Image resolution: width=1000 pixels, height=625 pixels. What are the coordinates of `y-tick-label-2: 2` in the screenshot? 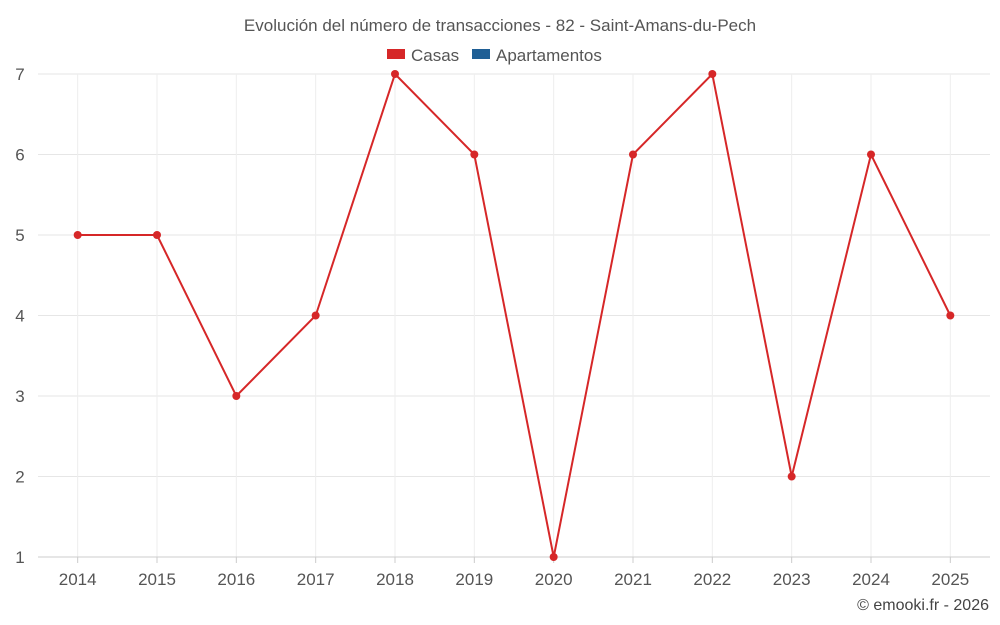 It's located at (19, 477).